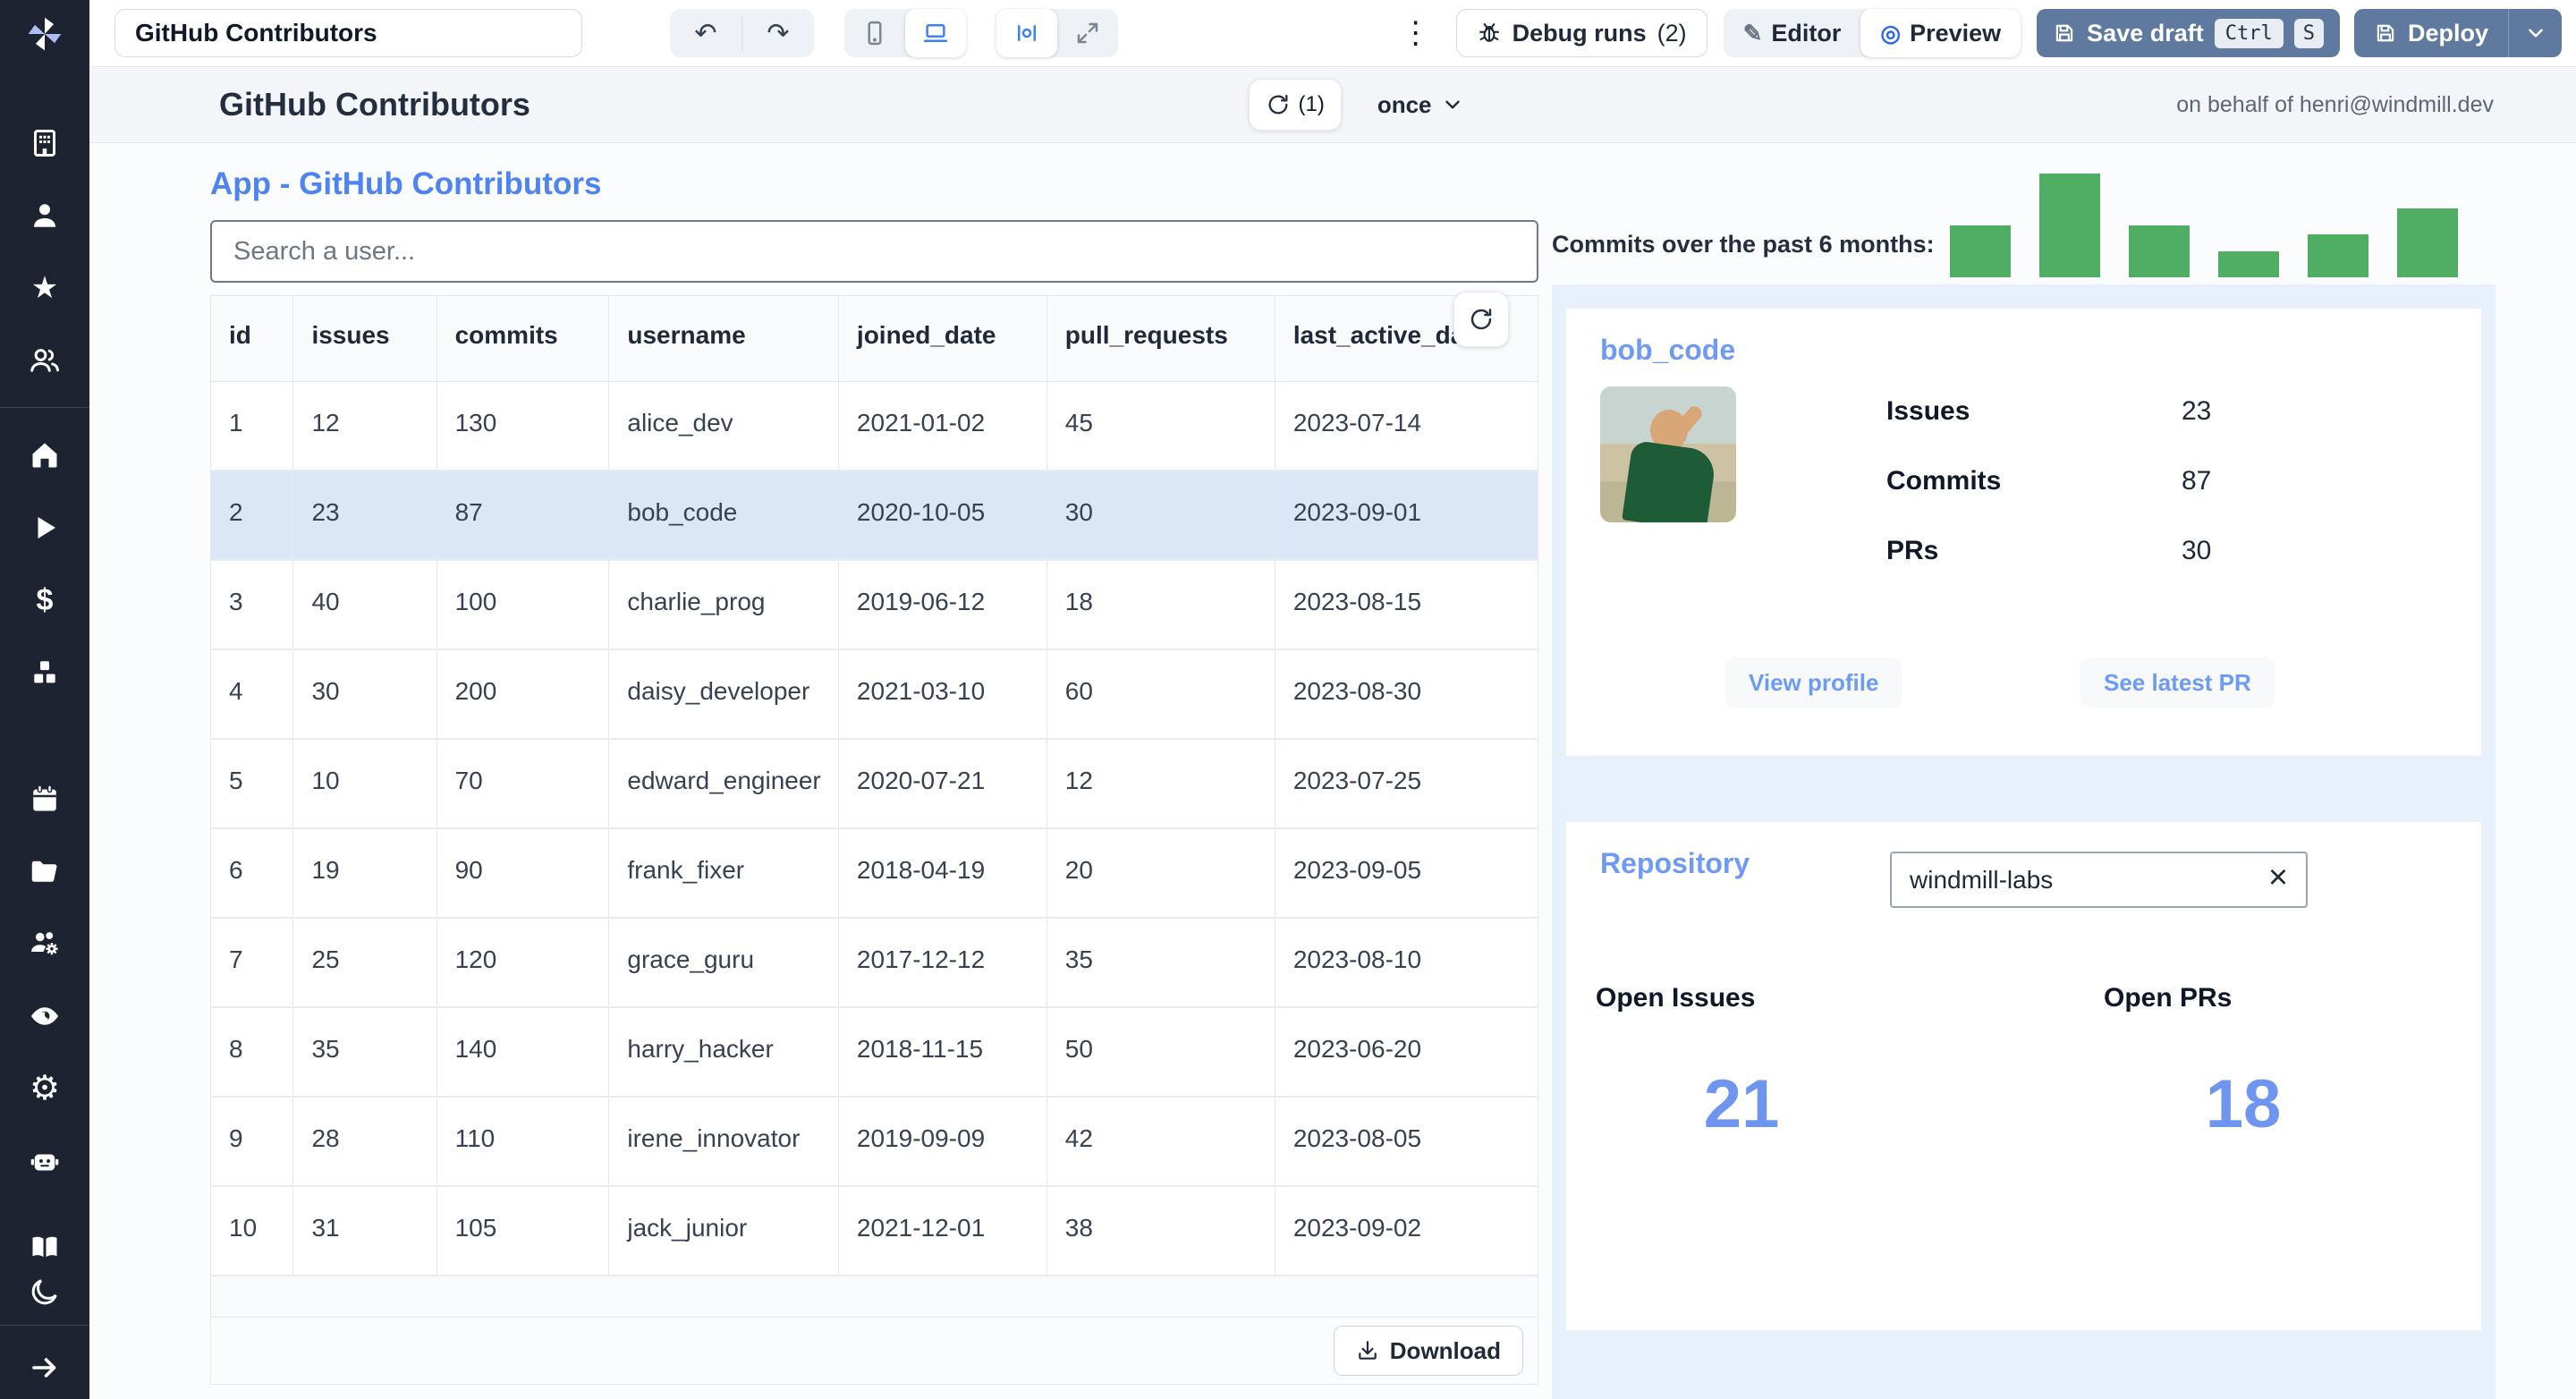  Describe the element at coordinates (2278, 877) in the screenshot. I see `clear-input-icon: ×` at that location.